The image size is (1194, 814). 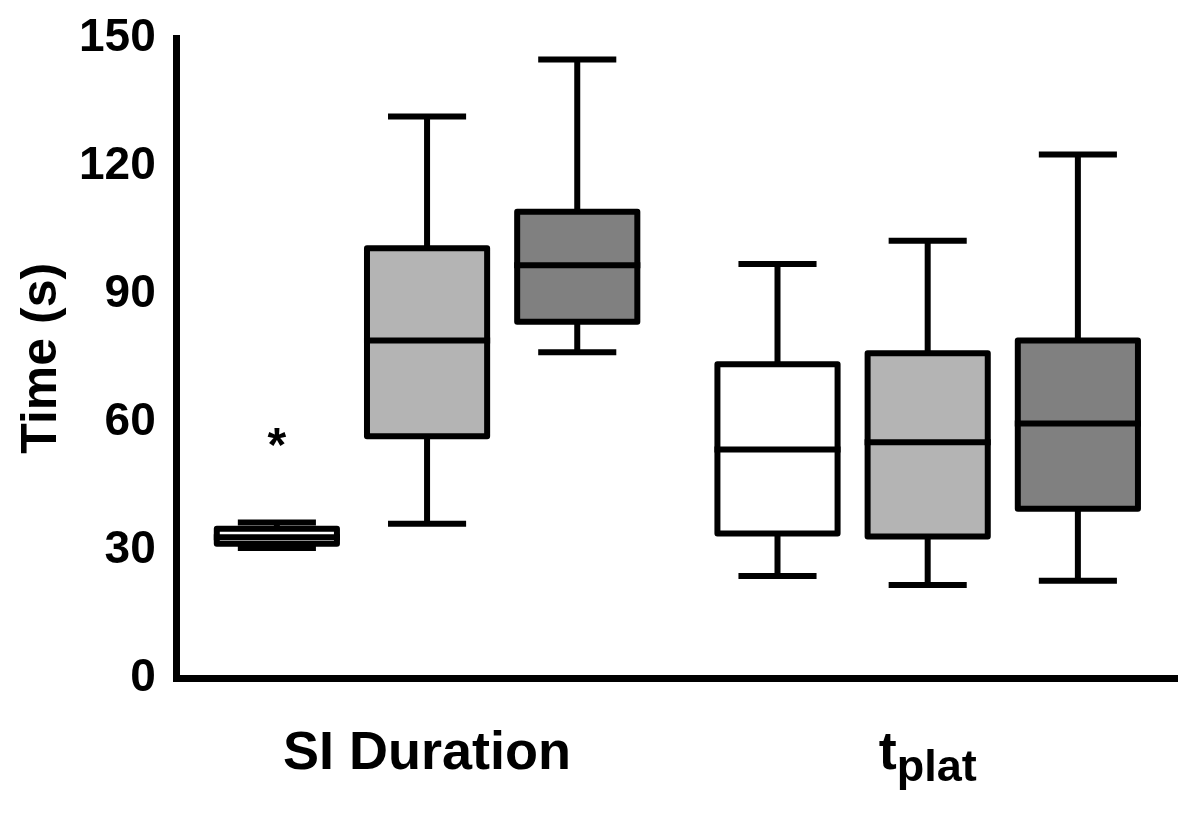 What do you see at coordinates (927, 756) in the screenshot?
I see `x-tick-label: t$_{plat}$` at bounding box center [927, 756].